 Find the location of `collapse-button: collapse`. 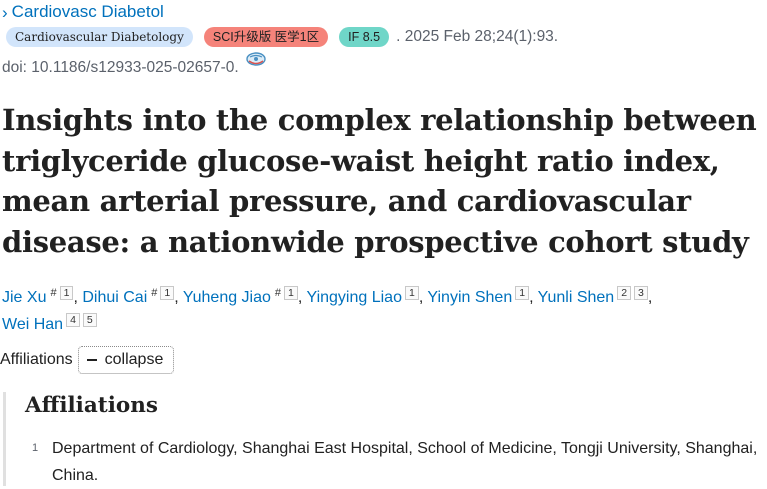

collapse-button: collapse is located at coordinates (126, 359).